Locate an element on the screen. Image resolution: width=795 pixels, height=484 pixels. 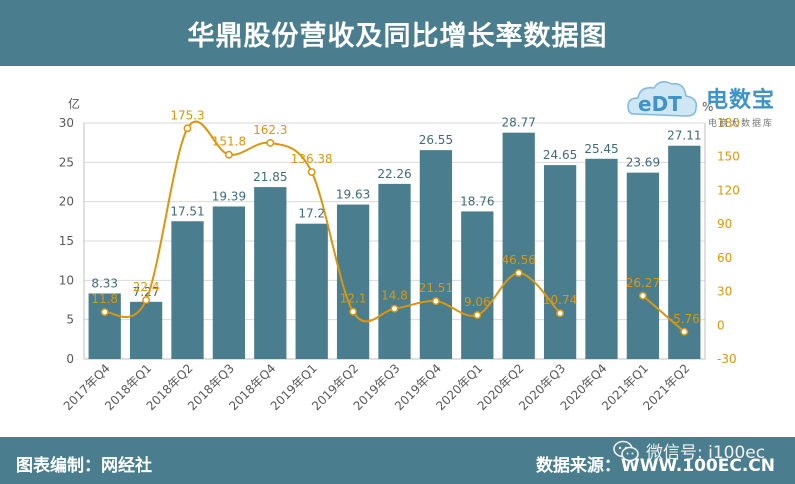
growth-label: 162.3 is located at coordinates (270, 130).